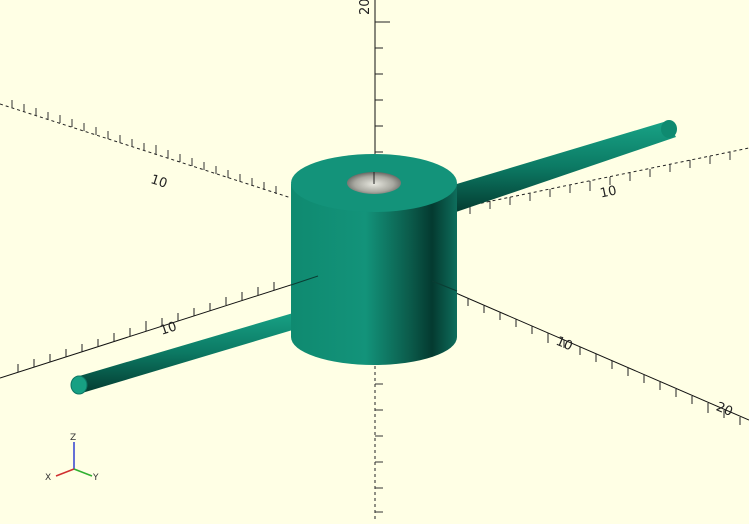 This screenshot has width=749, height=524. I want to click on ticks-upper-right, so click(600, 183).